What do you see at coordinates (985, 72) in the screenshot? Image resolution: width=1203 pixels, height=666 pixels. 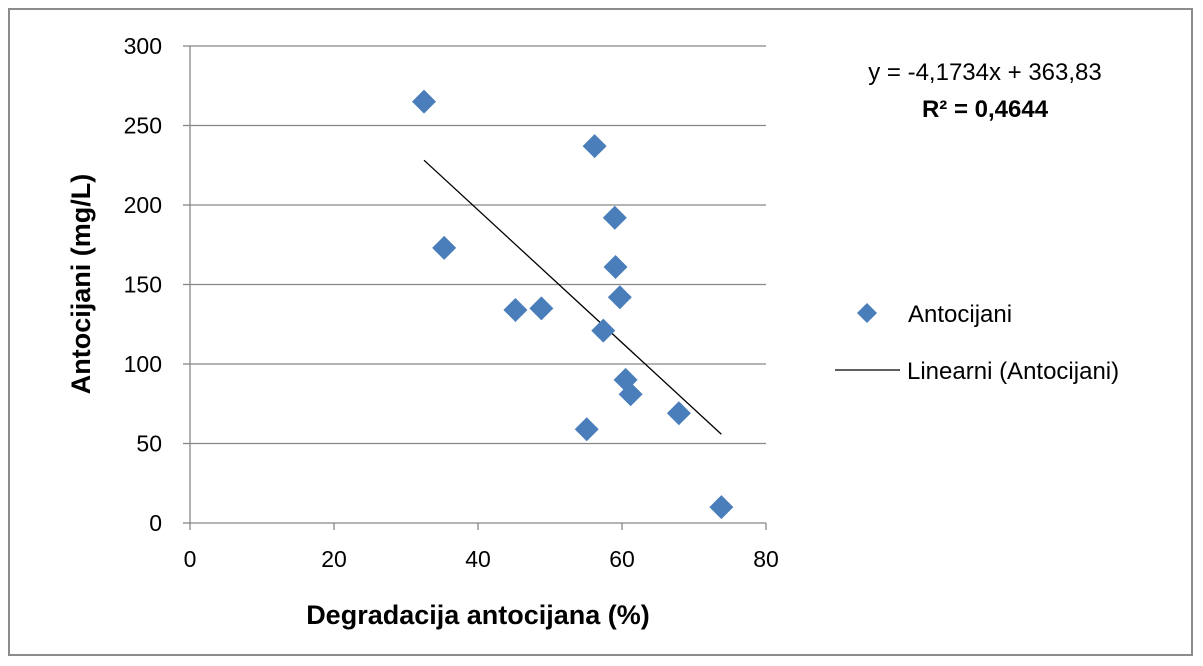 I see `trendline-equation: y = -4,1734x + 363,83` at bounding box center [985, 72].